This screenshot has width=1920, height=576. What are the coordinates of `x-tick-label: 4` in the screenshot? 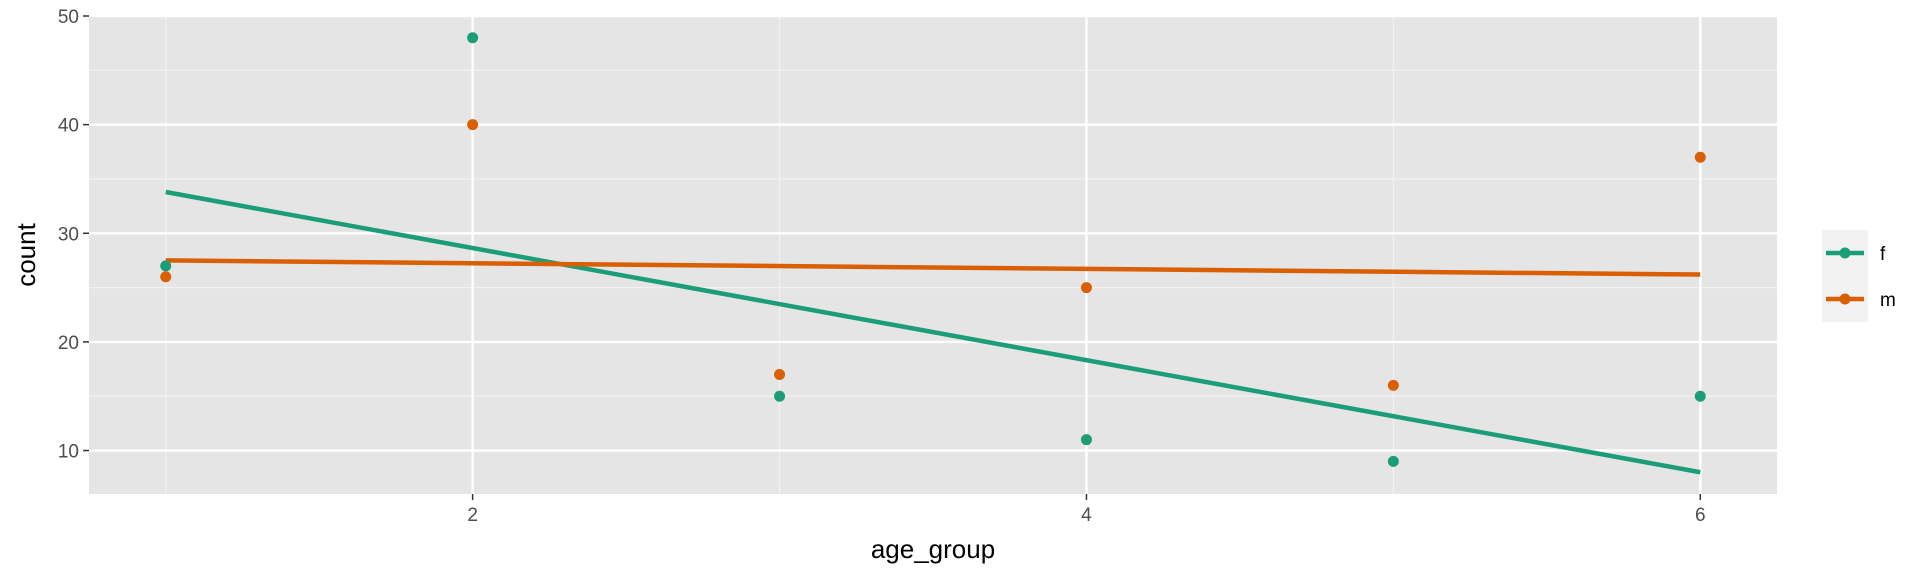 It's located at (1086, 515).